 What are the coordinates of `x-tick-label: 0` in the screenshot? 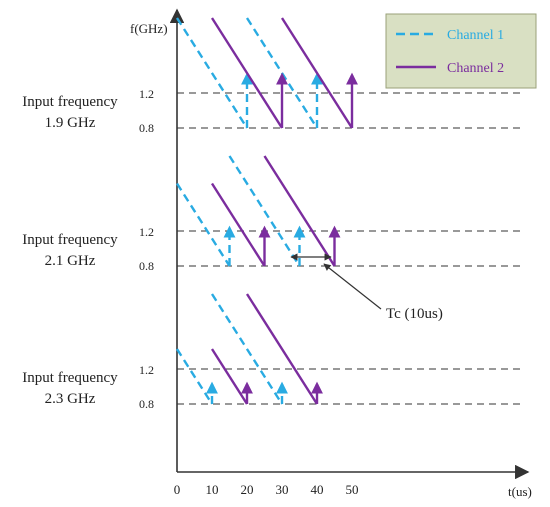 It's located at (177, 489).